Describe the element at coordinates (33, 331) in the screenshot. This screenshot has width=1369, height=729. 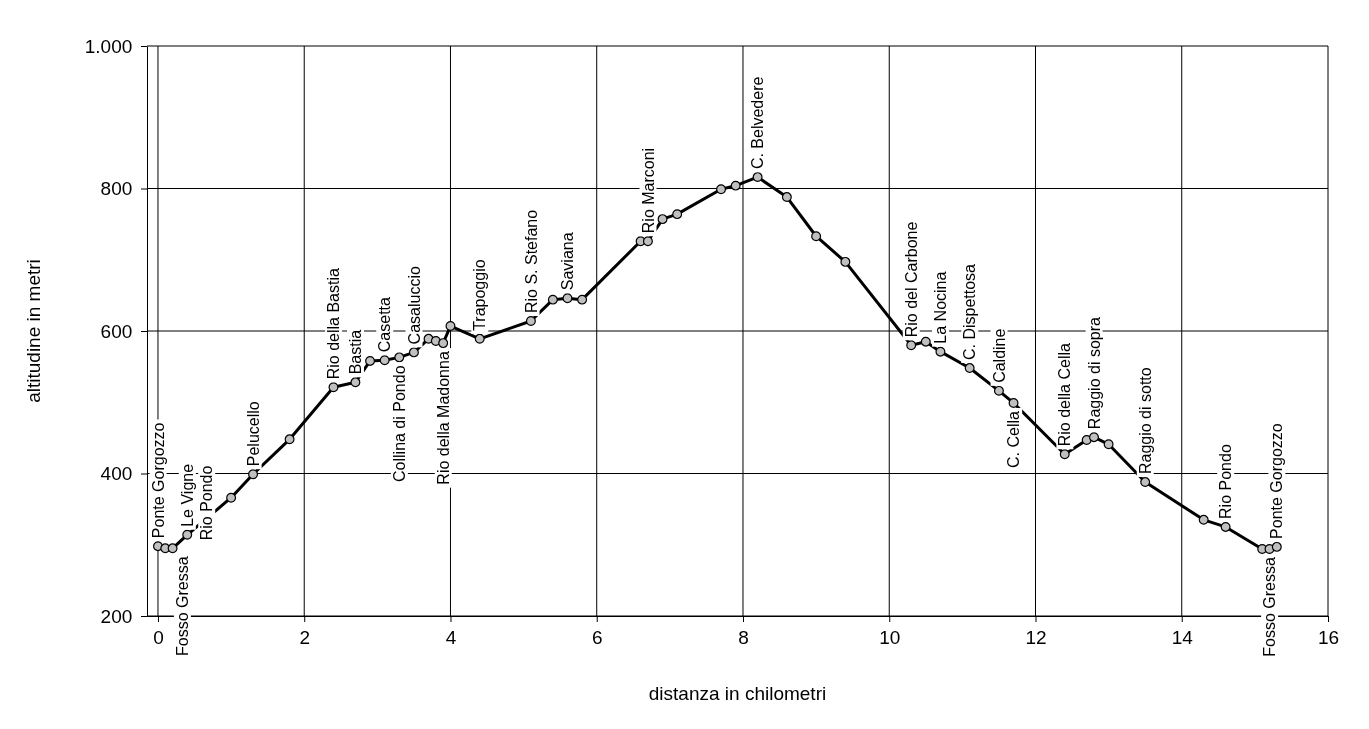
I see `y-axis-title: altitudine in metri` at that location.